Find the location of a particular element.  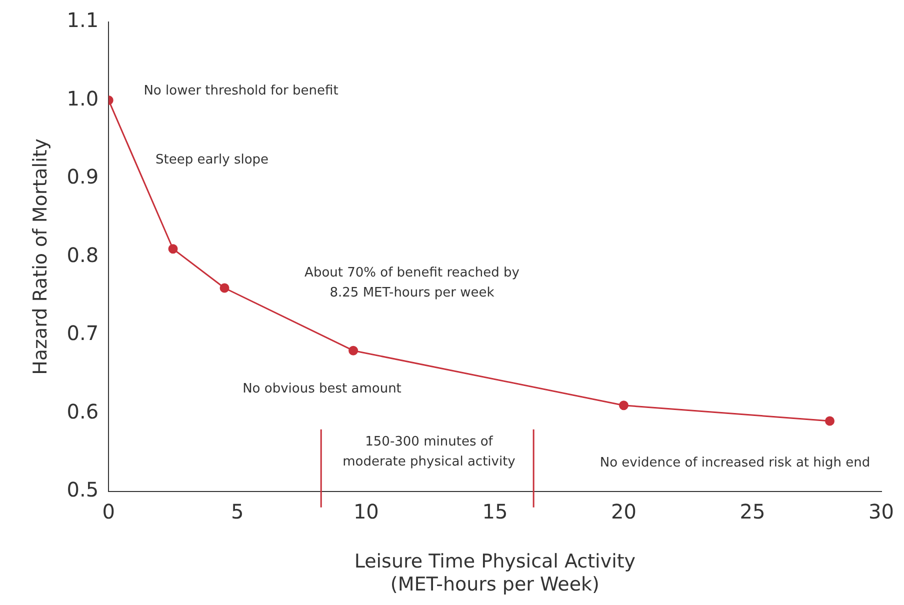

x-tick-label: 30 is located at coordinates (881, 512).